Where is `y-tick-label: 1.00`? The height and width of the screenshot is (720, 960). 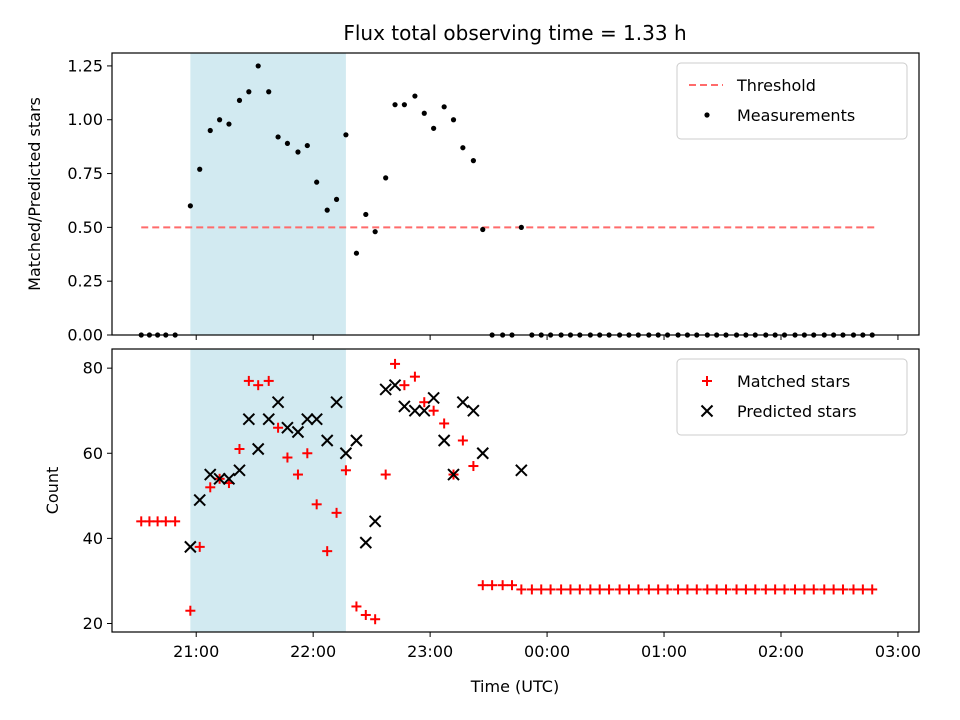
y-tick-label: 1.00 is located at coordinates (85, 119).